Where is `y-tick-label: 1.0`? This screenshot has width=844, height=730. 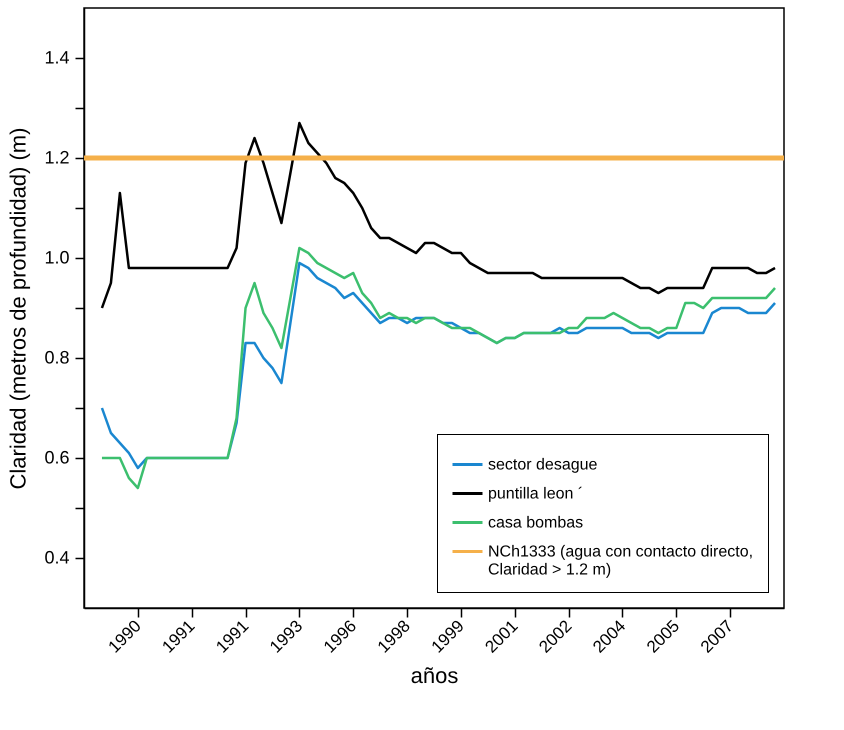
y-tick-label: 1.0 is located at coordinates (57, 258).